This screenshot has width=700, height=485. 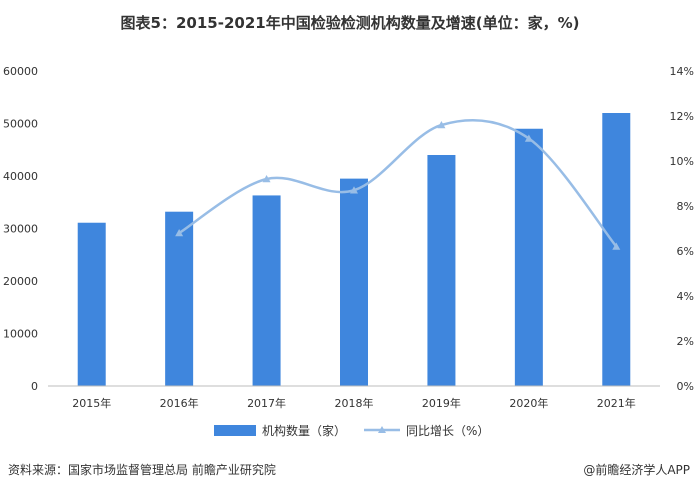 What do you see at coordinates (351, 430) in the screenshot?
I see `legend: 机构数量（家） 同比增长（%）` at bounding box center [351, 430].